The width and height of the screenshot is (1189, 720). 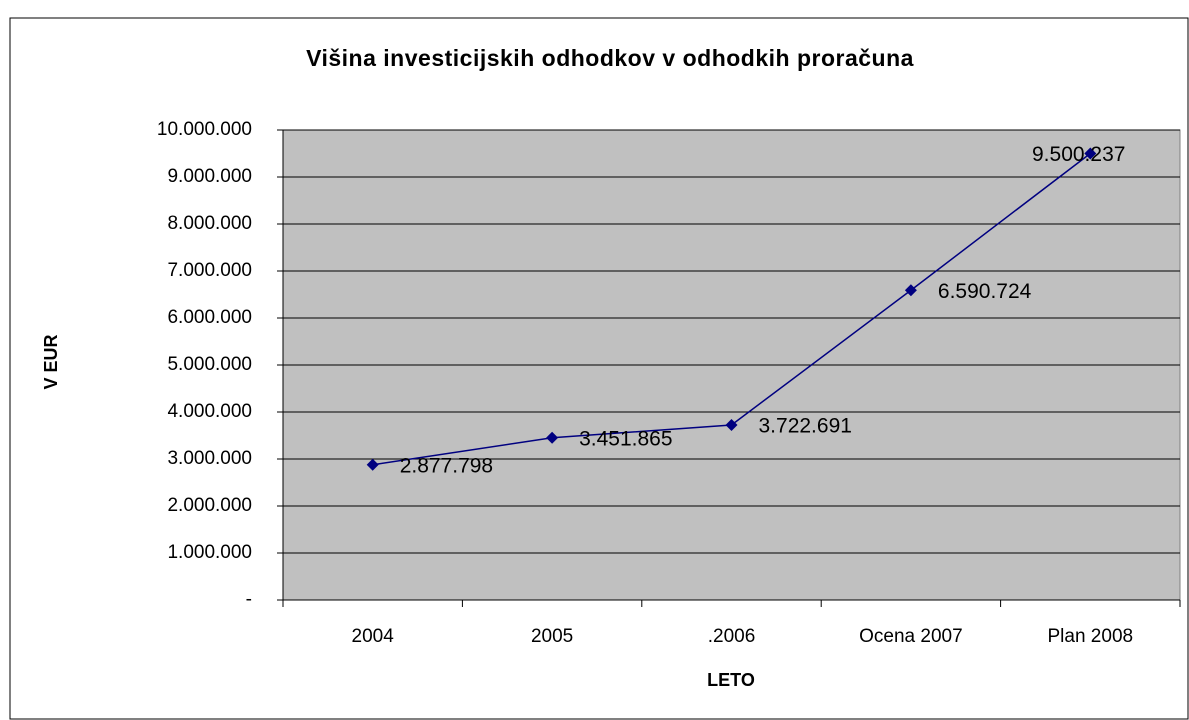 I want to click on y-tick-label: 3.000.000, so click(x=209, y=458).